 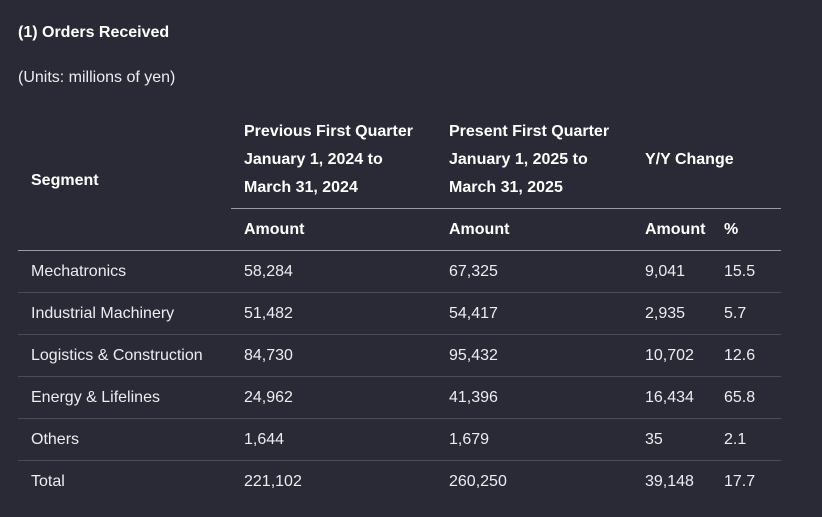 What do you see at coordinates (333, 439) in the screenshot?
I see `previous-amount: 1,644` at bounding box center [333, 439].